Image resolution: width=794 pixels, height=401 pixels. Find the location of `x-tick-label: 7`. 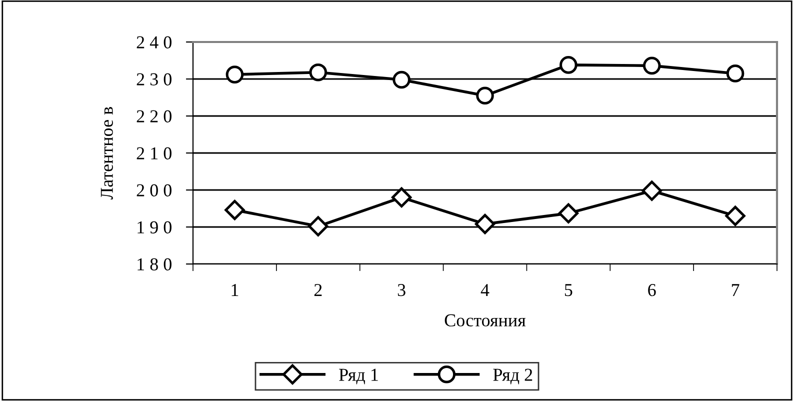

x-tick-label: 7 is located at coordinates (736, 290).